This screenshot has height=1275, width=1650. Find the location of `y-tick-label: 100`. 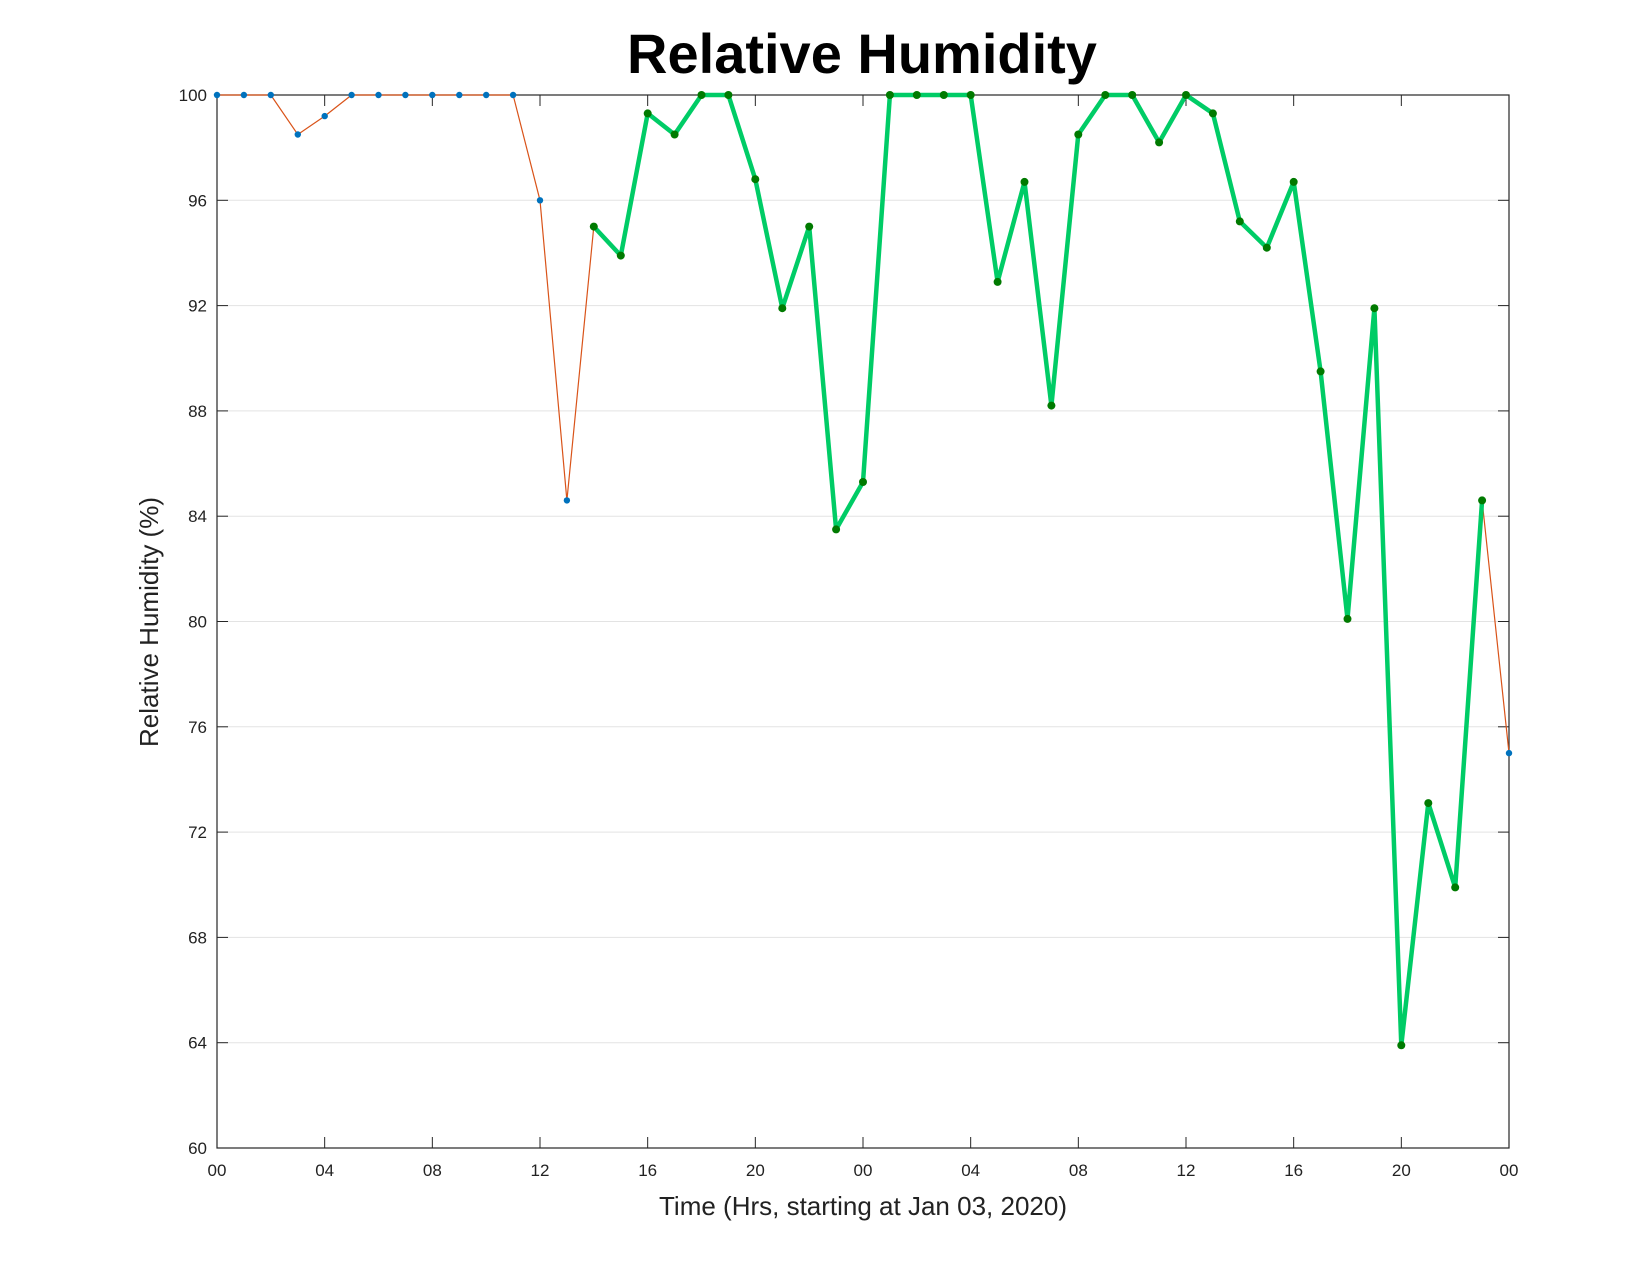

y-tick-label: 100 is located at coordinates (193, 95).